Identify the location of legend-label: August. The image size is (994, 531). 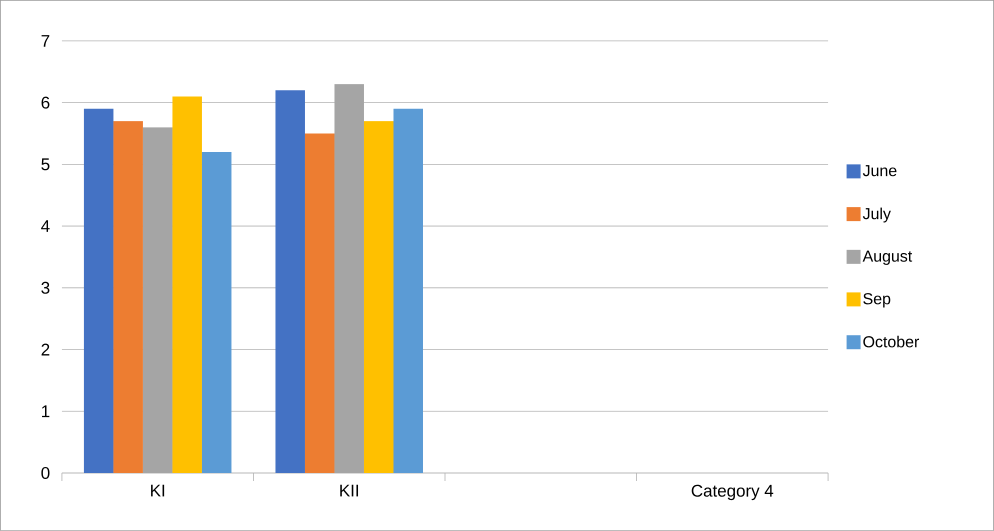
(887, 257).